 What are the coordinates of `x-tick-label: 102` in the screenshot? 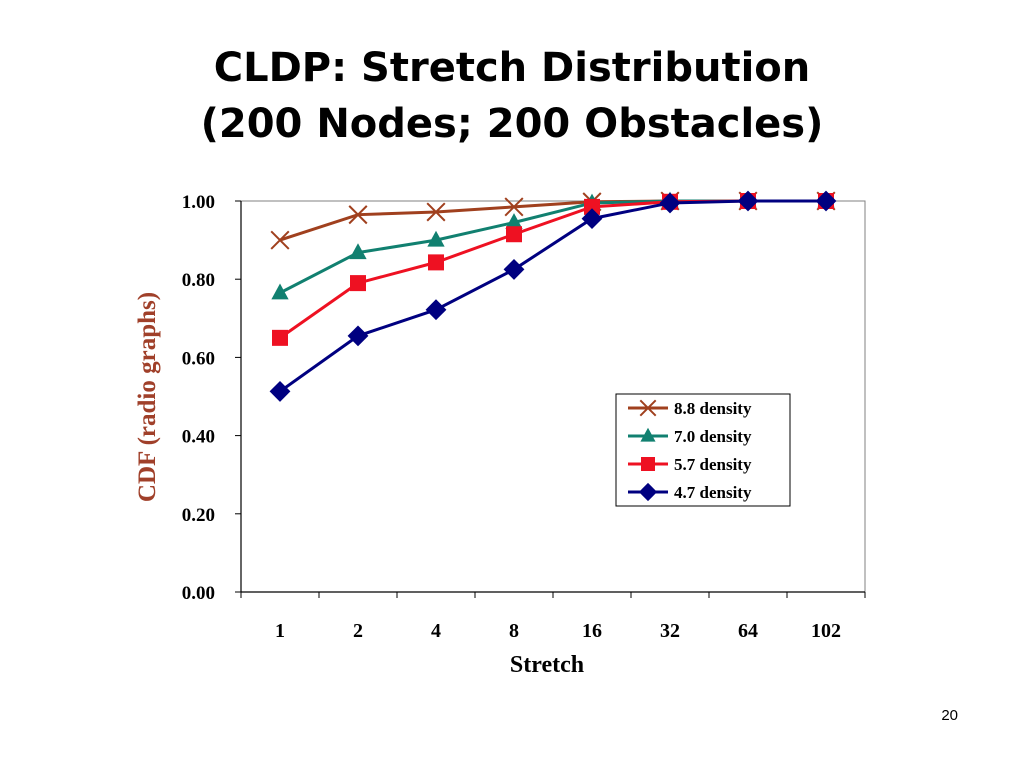 It's located at (826, 631).